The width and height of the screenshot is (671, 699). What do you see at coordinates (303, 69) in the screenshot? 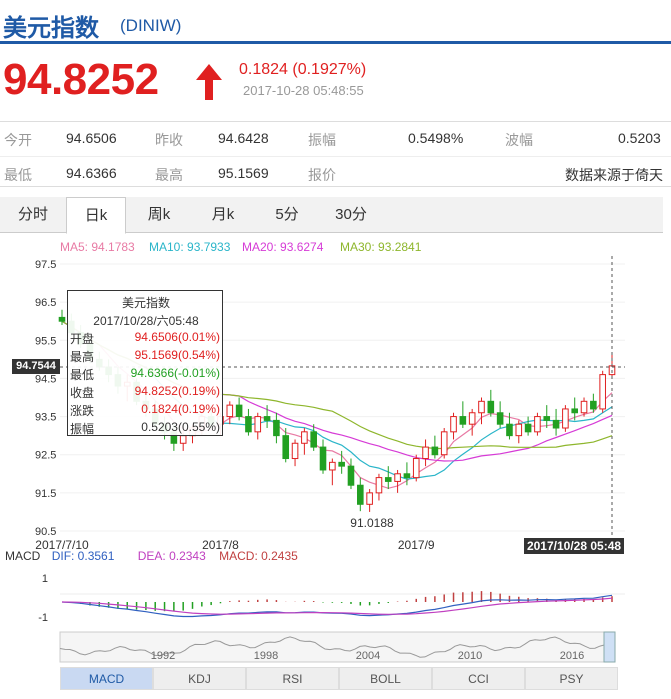
I see `price-change: 0.1824 (0.1927%)` at bounding box center [303, 69].